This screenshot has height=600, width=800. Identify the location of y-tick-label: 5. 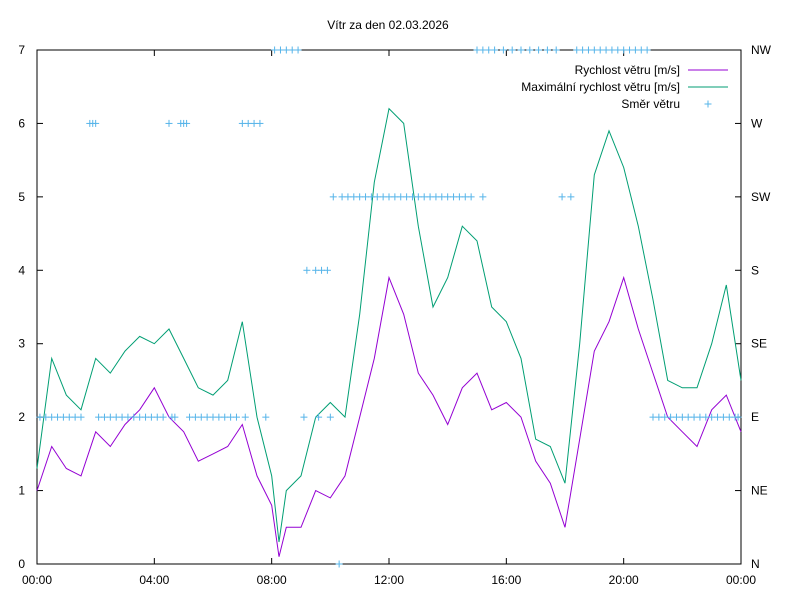
(21, 197).